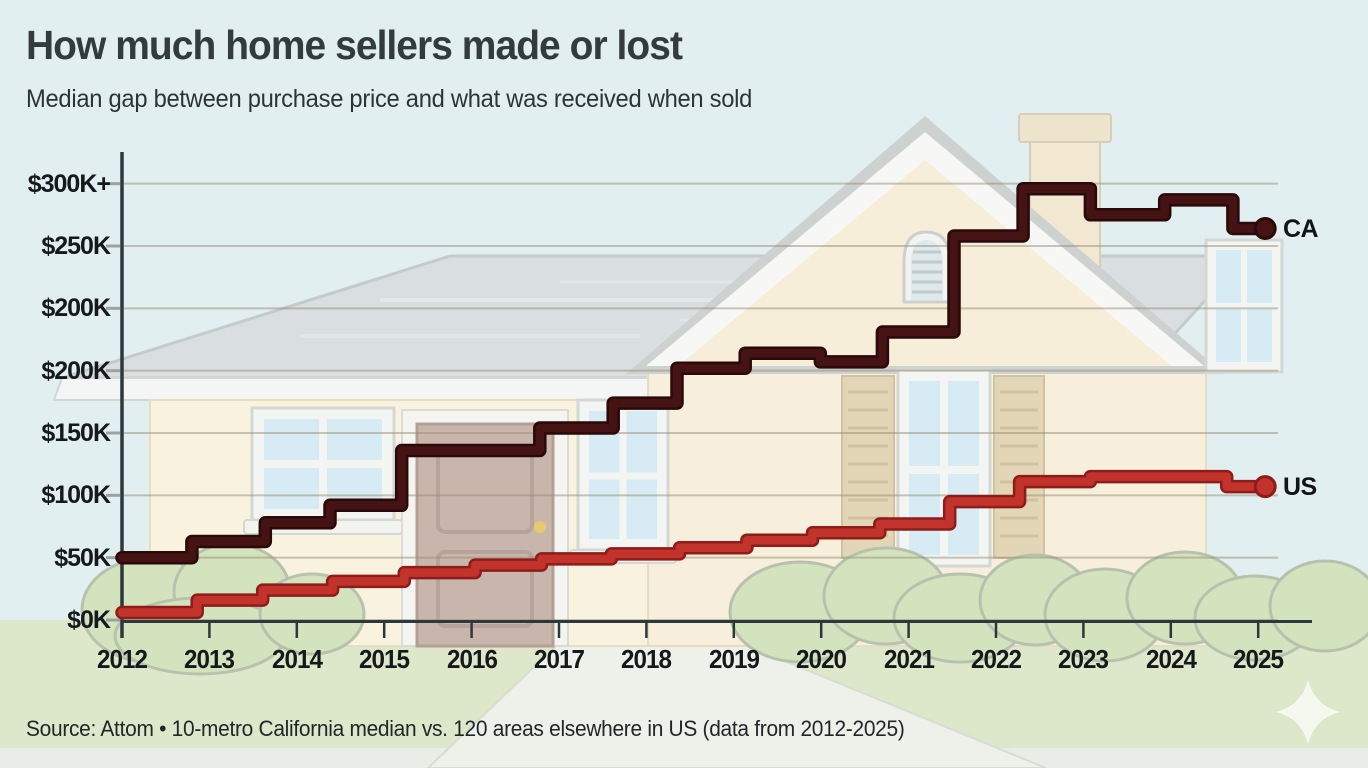  Describe the element at coordinates (1171, 659) in the screenshot. I see `x-axis-label: 2024` at that location.